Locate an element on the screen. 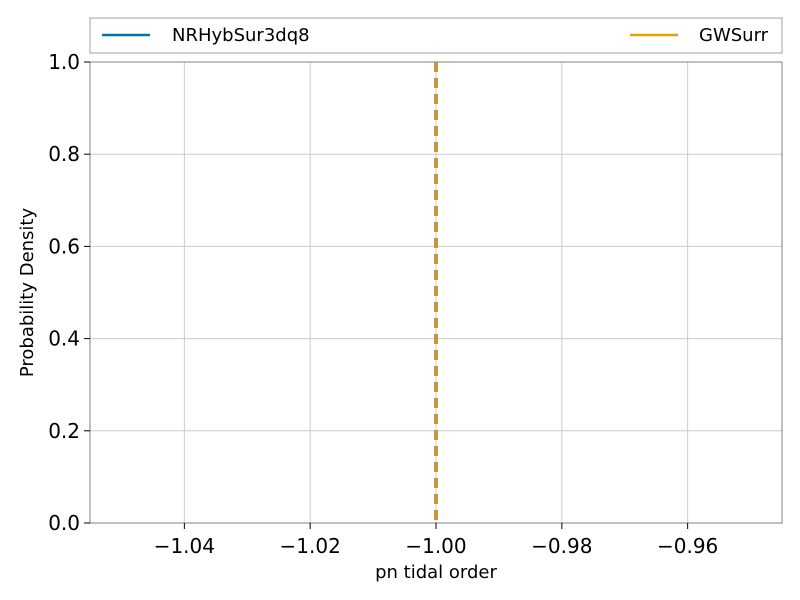  y-axis-label: Probability Density is located at coordinates (27, 293).